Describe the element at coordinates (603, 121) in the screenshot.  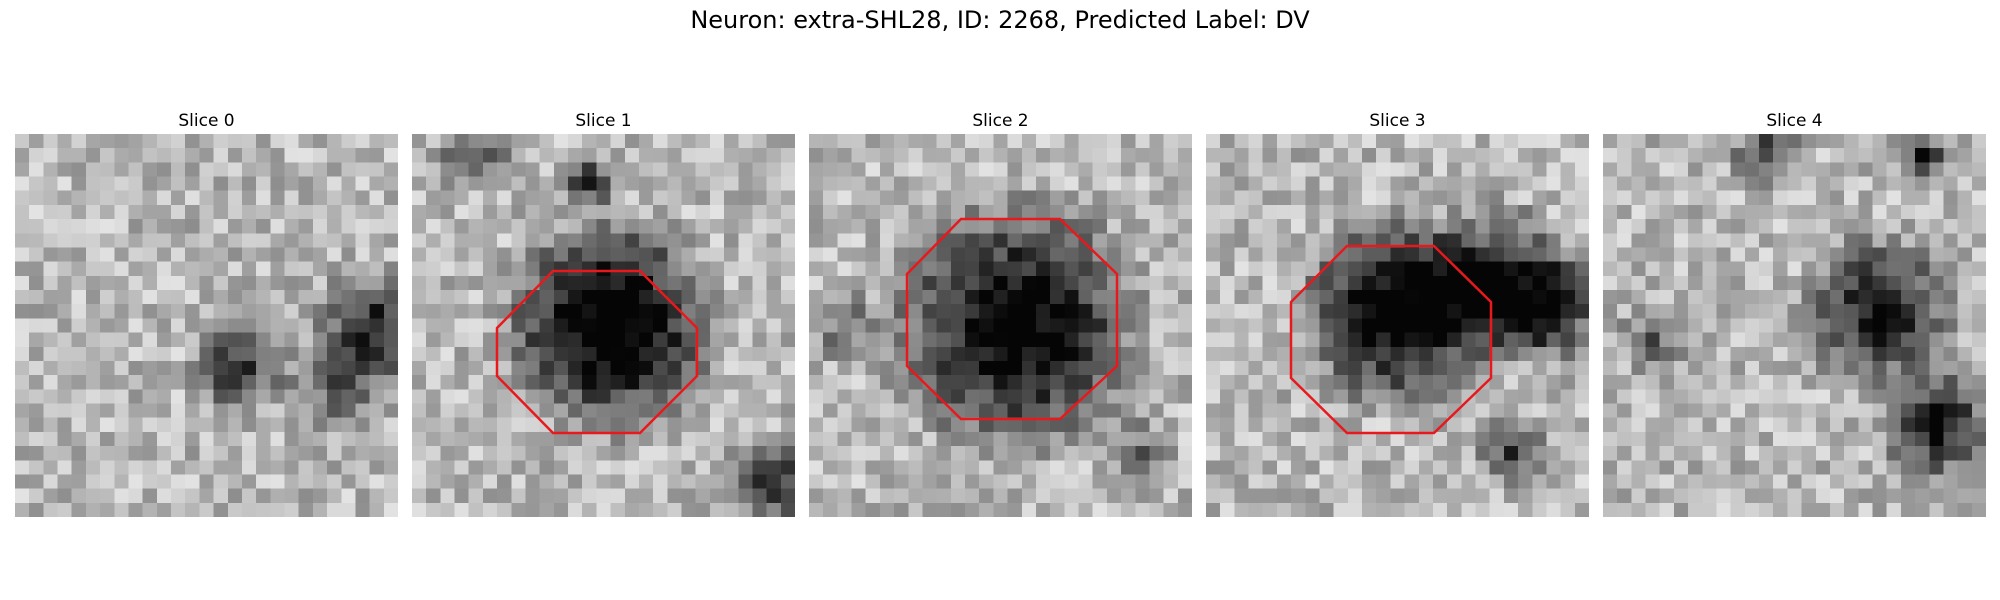
I see `slice-title: Slice 1` at that location.